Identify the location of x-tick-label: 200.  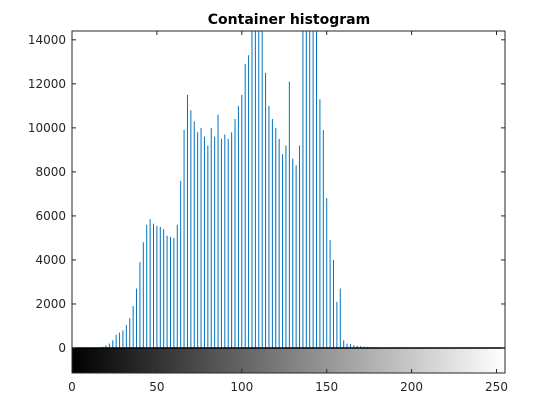
(411, 387).